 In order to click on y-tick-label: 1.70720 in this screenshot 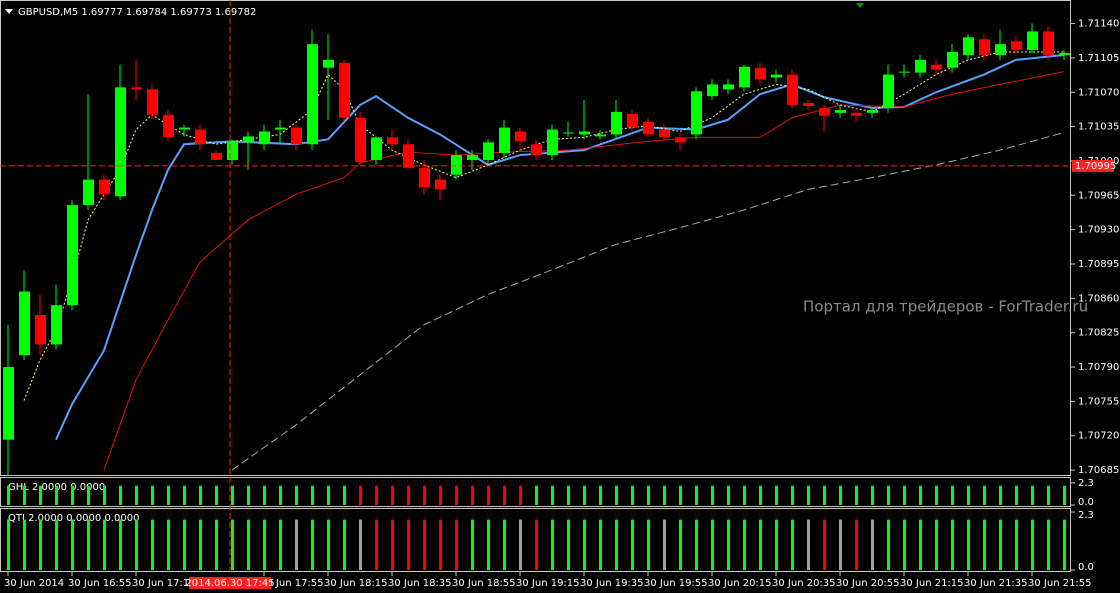, I will do `click(1098, 436)`.